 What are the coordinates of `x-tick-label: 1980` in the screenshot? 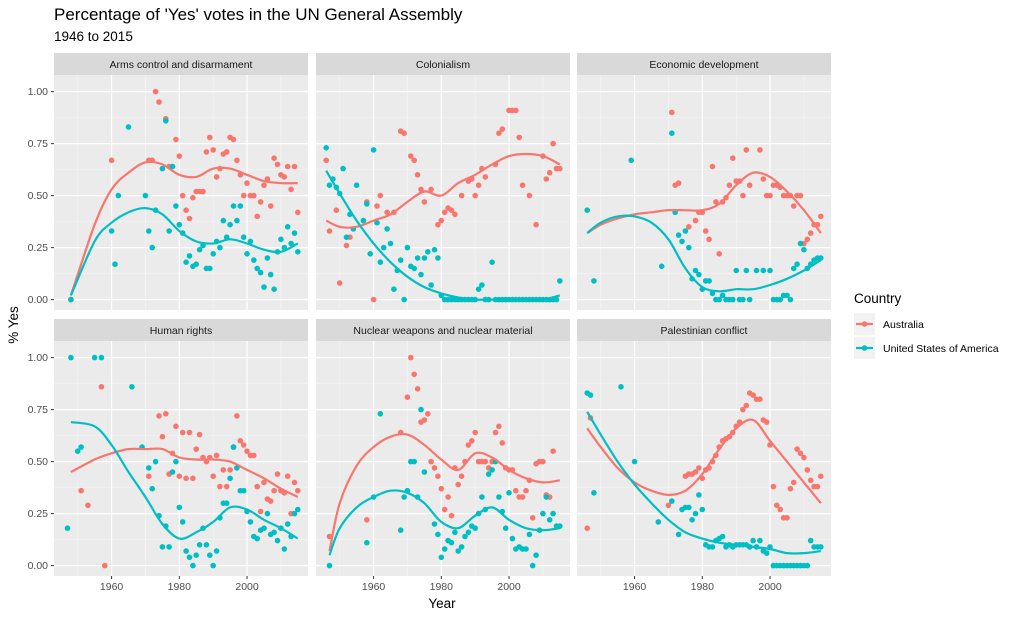 It's located at (180, 587).